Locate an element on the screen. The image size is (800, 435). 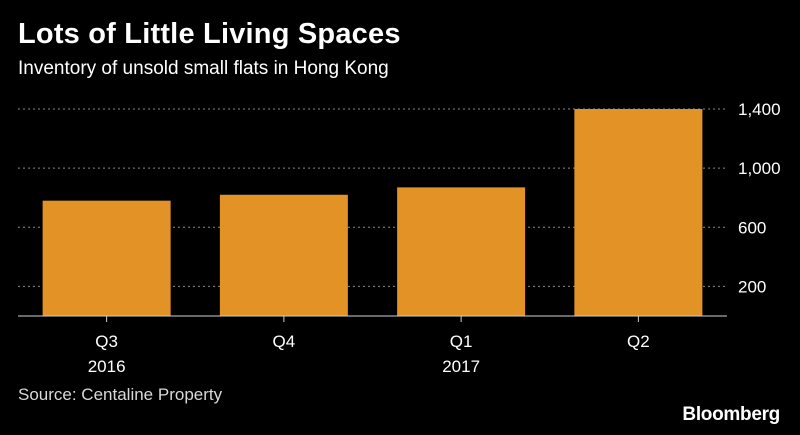
x-tick-label: Q3 is located at coordinates (106, 341).